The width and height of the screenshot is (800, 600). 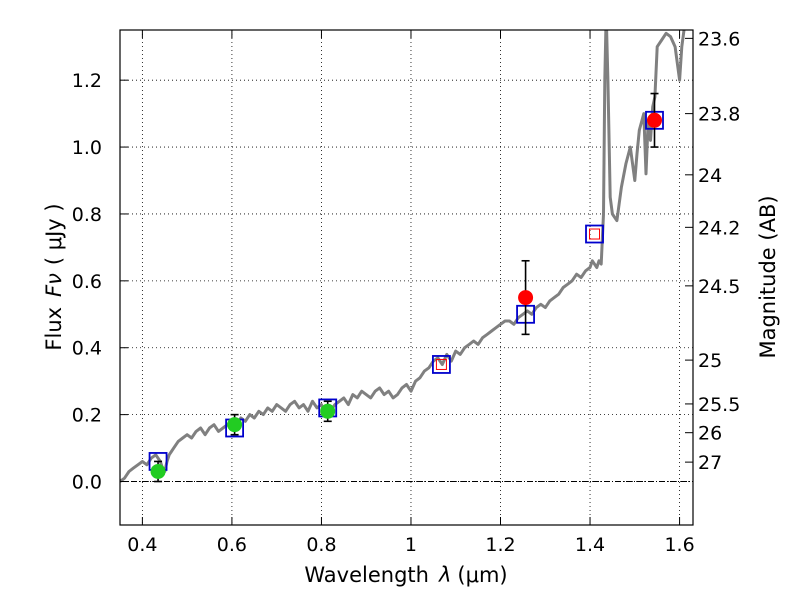 What do you see at coordinates (719, 287) in the screenshot?
I see `mag-tick-label: 24.5` at bounding box center [719, 287].